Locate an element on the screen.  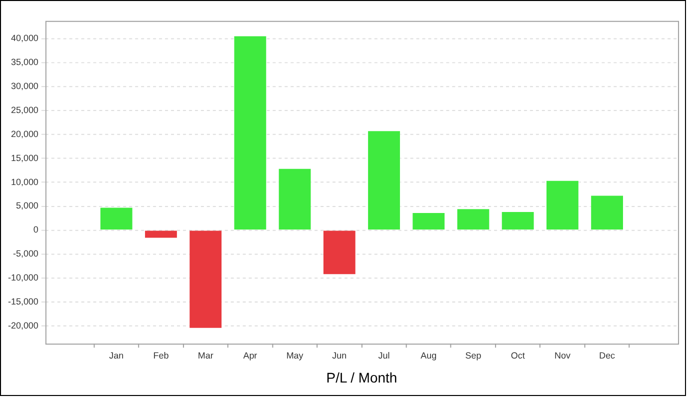
x-axis-title: P/L / Month is located at coordinates (362, 378).